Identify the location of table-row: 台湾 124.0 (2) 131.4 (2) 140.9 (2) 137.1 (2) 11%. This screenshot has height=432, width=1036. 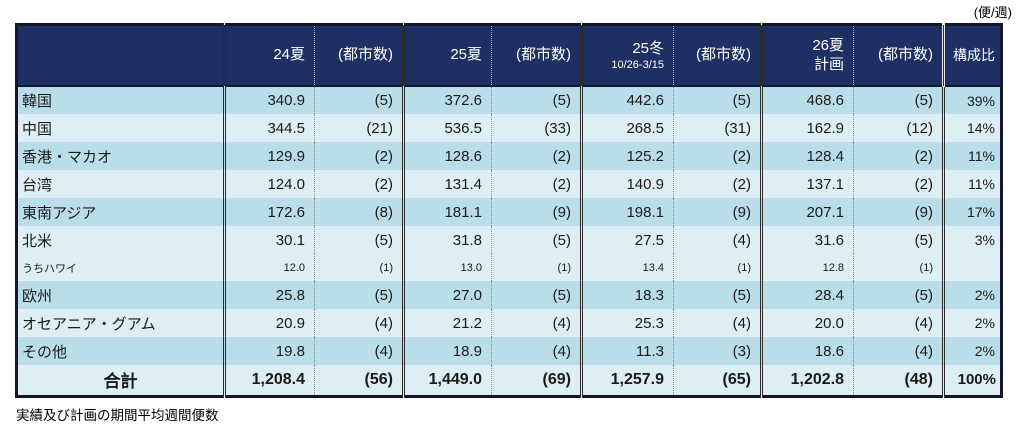
(509, 184).